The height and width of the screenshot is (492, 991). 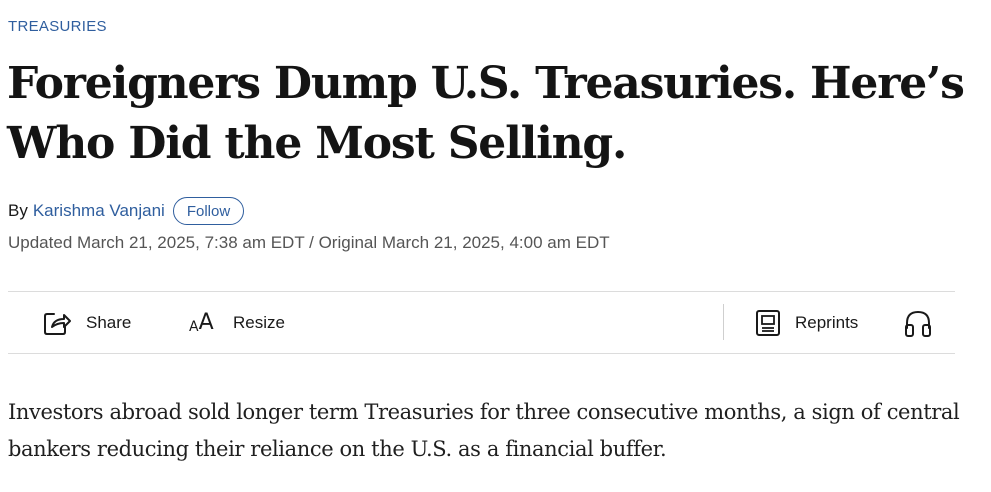 I want to click on section-tag-link: TREASURIES, so click(x=57, y=26).